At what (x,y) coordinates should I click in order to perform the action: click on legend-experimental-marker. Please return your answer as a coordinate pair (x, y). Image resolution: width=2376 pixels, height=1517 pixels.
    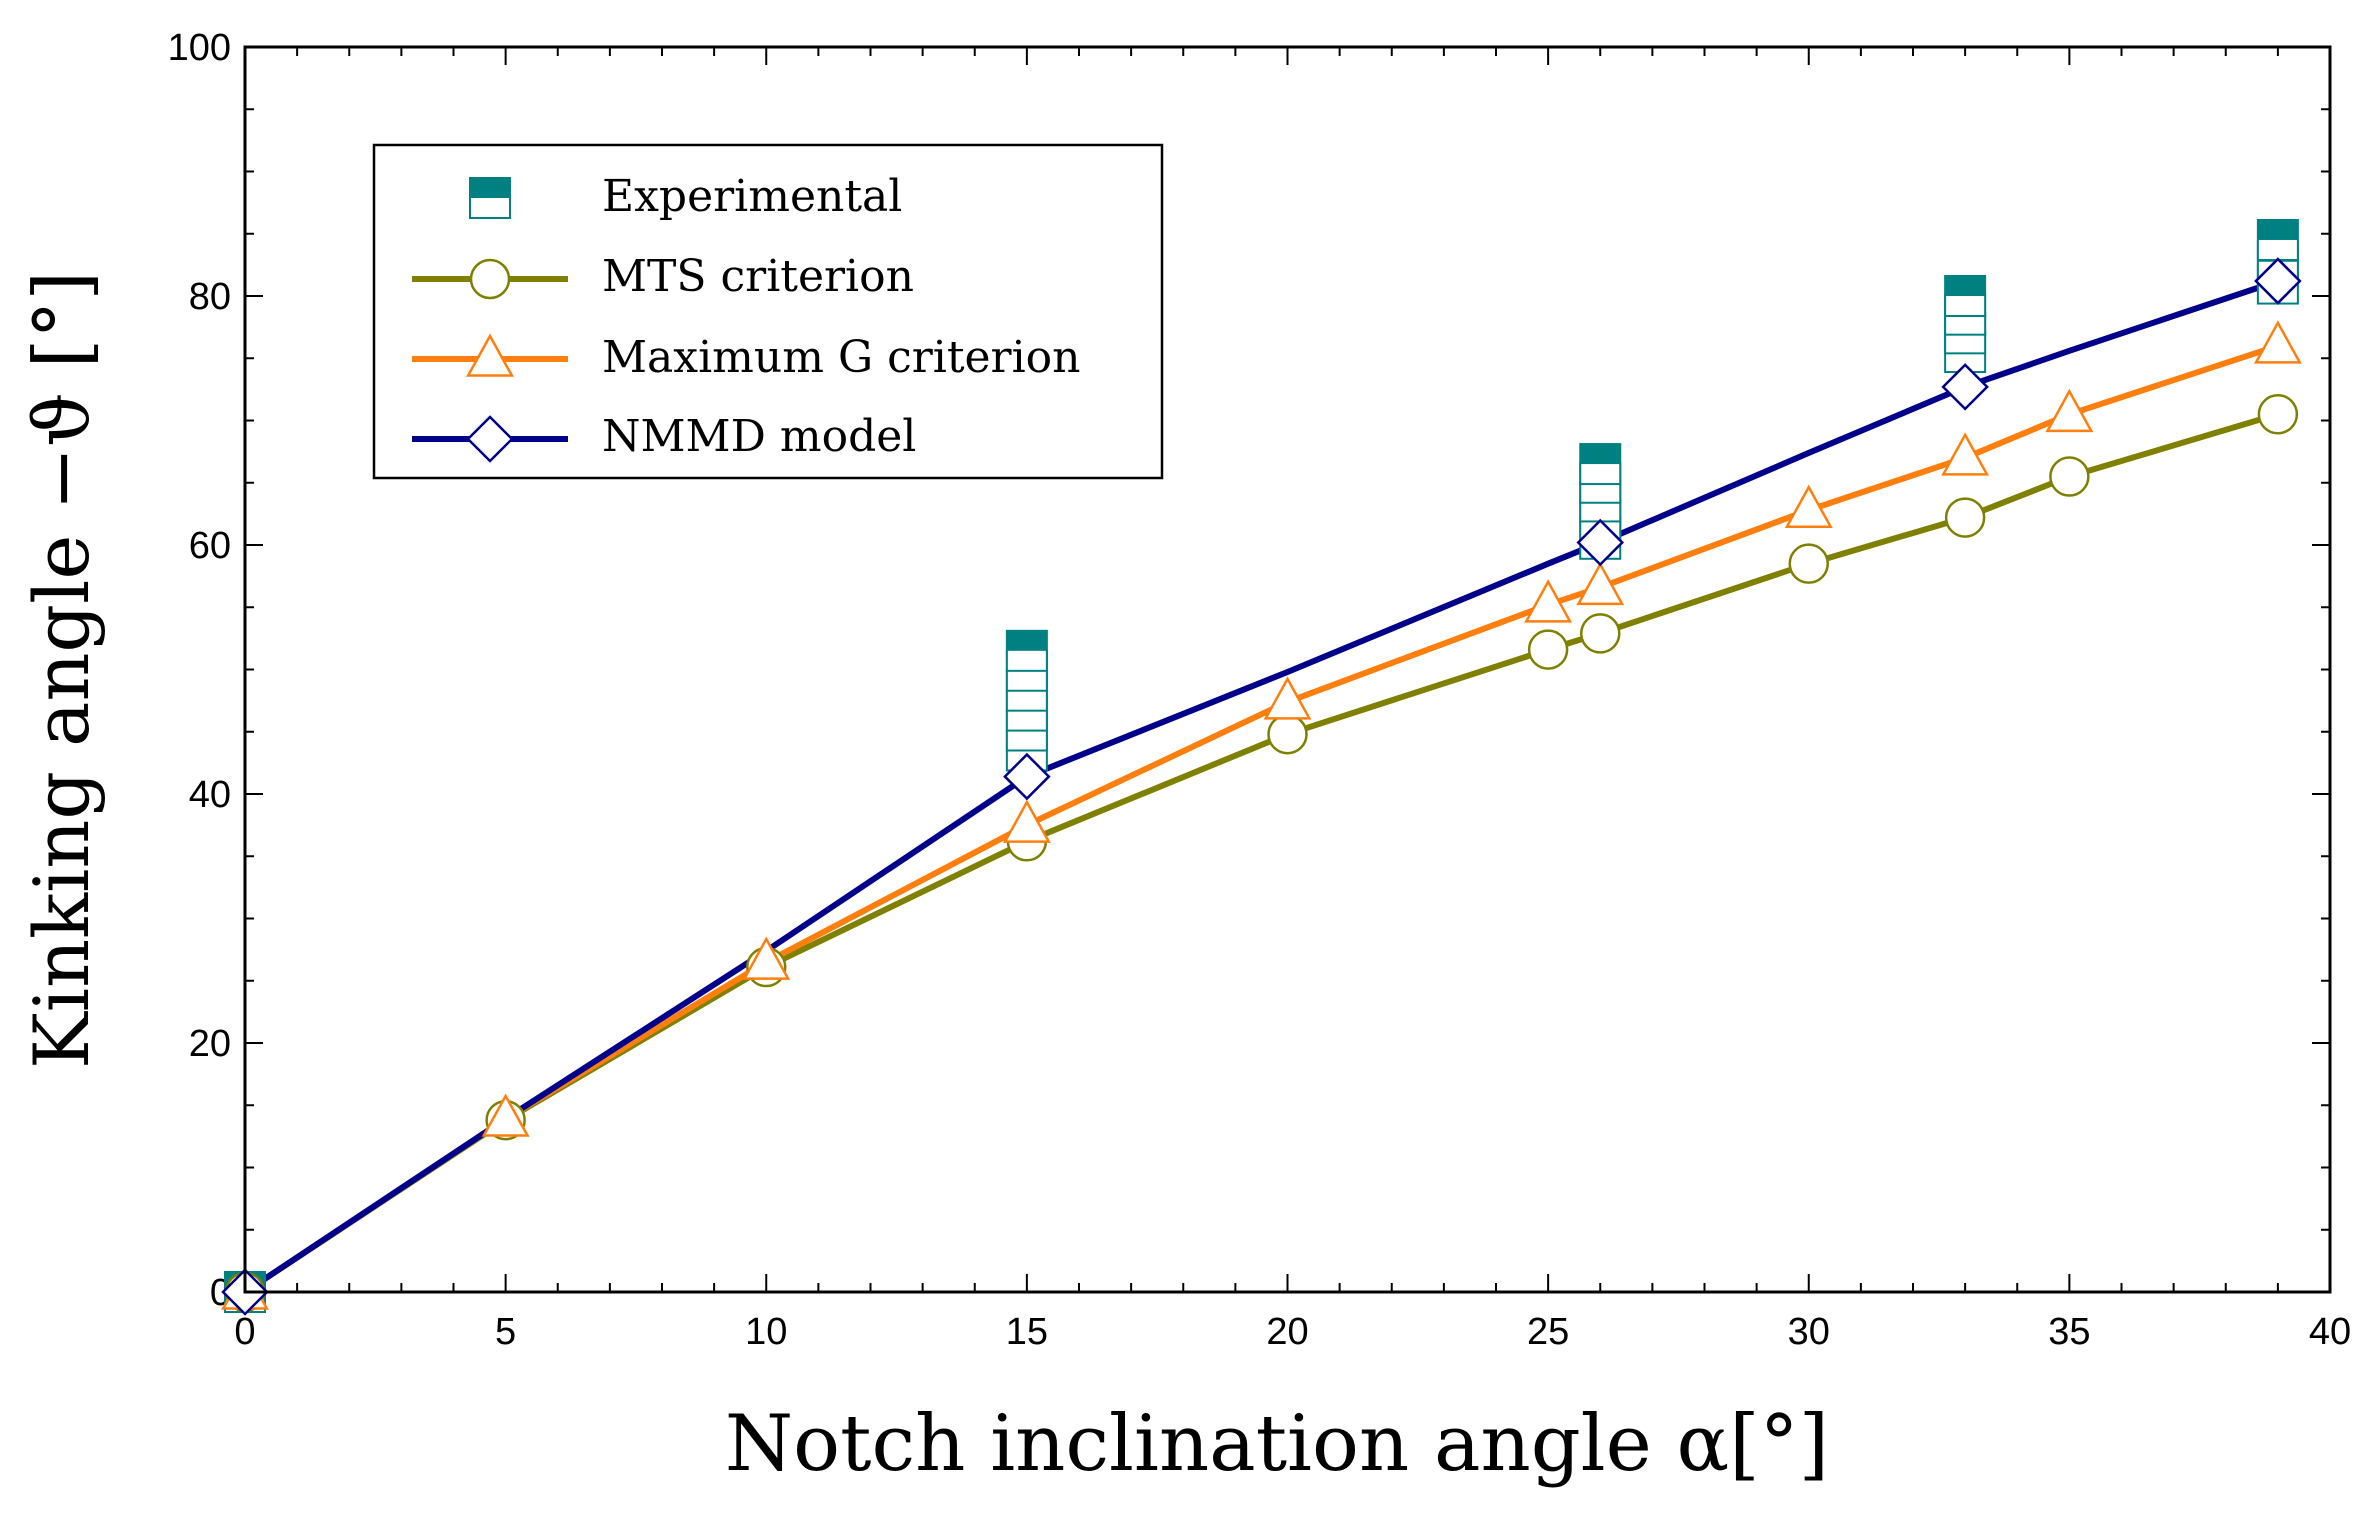
    Looking at the image, I should click on (490, 198).